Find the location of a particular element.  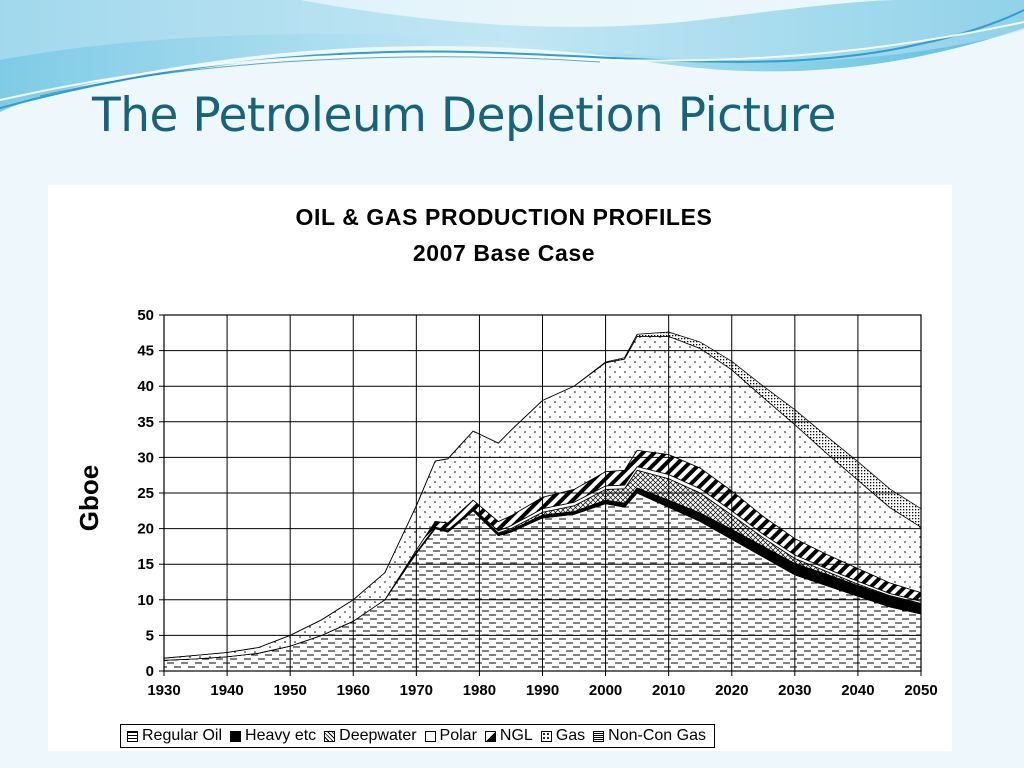

y-tick-label: 45 is located at coordinates (145, 351).